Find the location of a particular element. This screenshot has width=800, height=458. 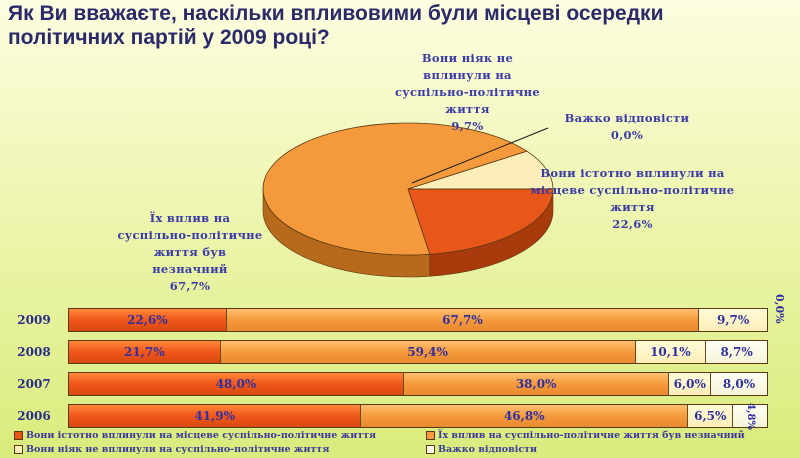

pie-value-label-0: 22,6% is located at coordinates (632, 224).